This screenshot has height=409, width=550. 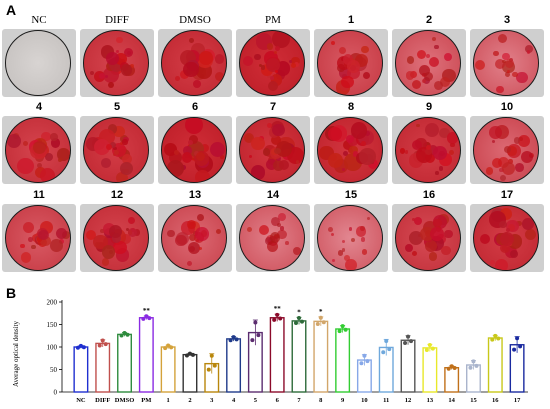 What do you see at coordinates (189, 400) in the screenshot?
I see `x-tick-label: 2` at bounding box center [189, 400].